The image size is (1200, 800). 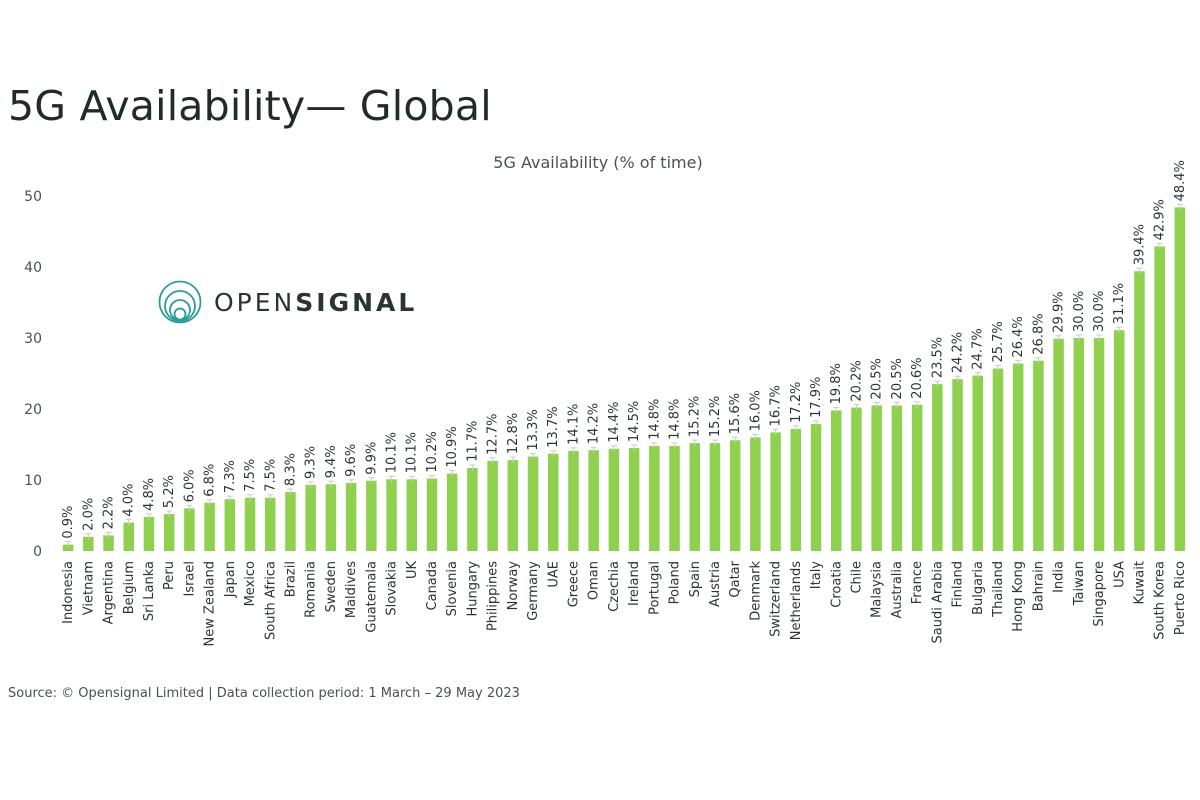 I want to click on x-tick-label: Sri Lanka, so click(x=149, y=591).